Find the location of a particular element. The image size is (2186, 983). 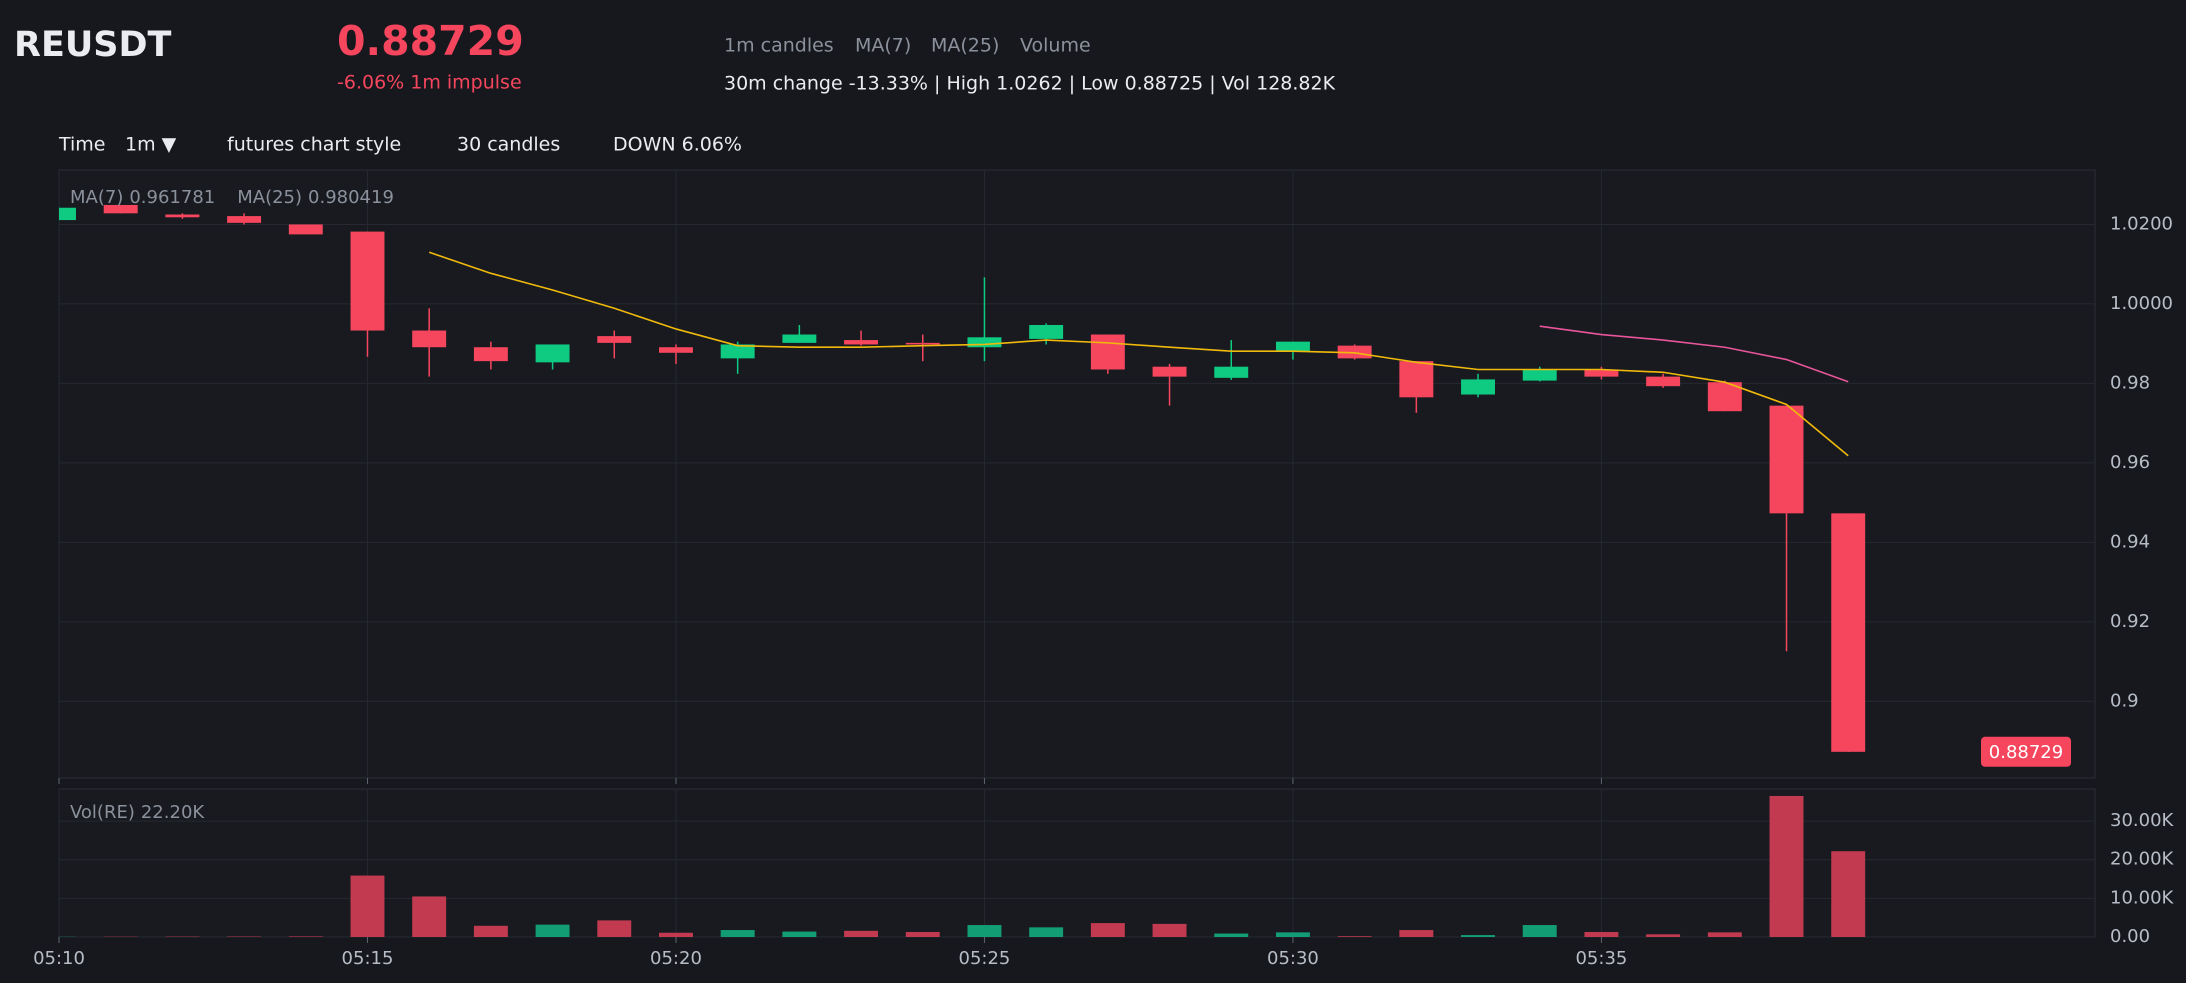

ma-legend: MA(7) 0.961781 MA(25) 0.980419 is located at coordinates (232, 197).